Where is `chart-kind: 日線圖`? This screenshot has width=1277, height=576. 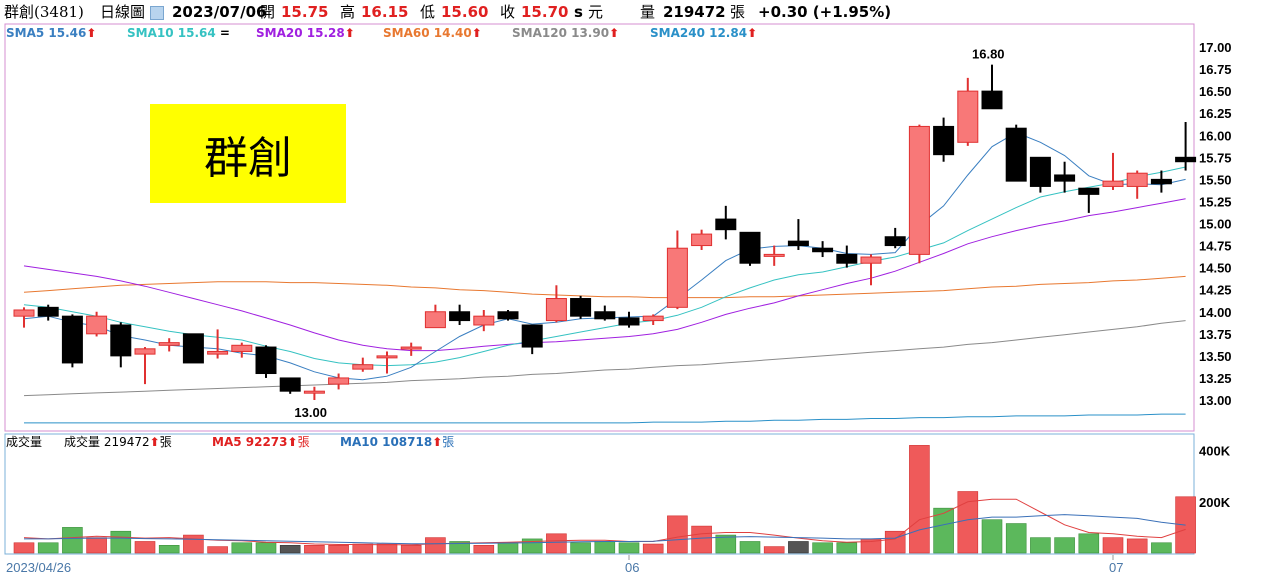
chart-kind: 日線圖 is located at coordinates (123, 12).